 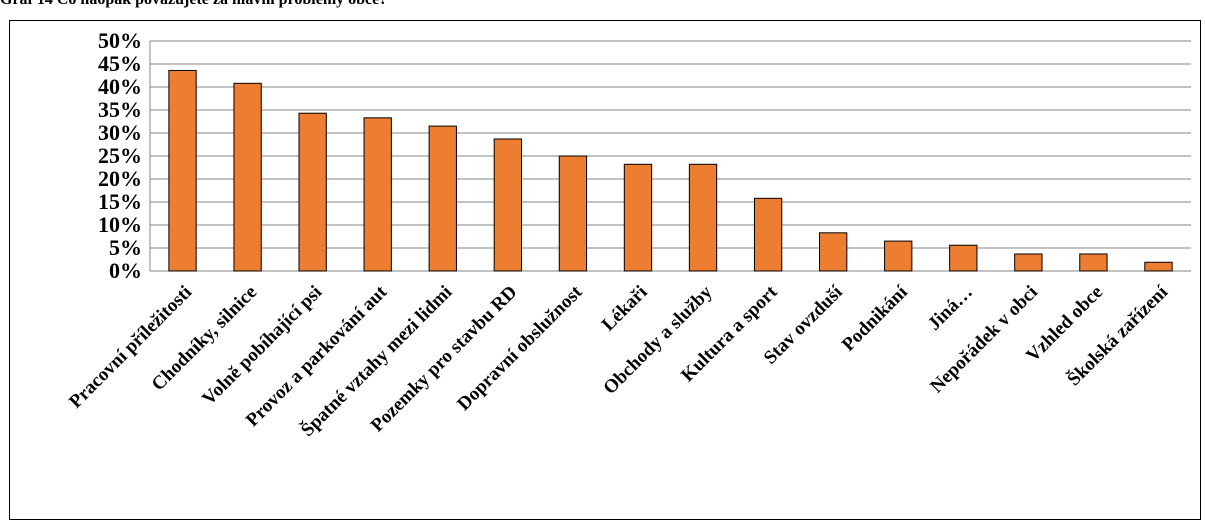 I want to click on y-axis-ticks: 0%5%10%15%20%25%30%35%40%45%50%, so click(x=120, y=155).